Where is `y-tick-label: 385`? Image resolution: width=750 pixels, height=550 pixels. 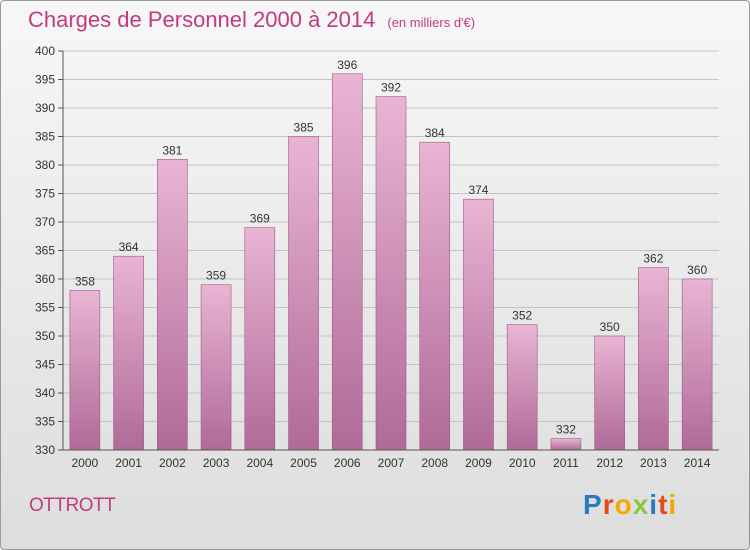
y-tick-label: 385 is located at coordinates (45, 137).